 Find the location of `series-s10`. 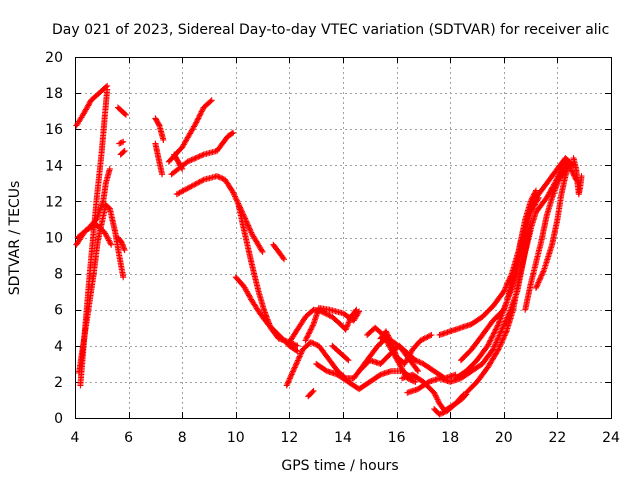

series-s10 is located at coordinates (159, 129).